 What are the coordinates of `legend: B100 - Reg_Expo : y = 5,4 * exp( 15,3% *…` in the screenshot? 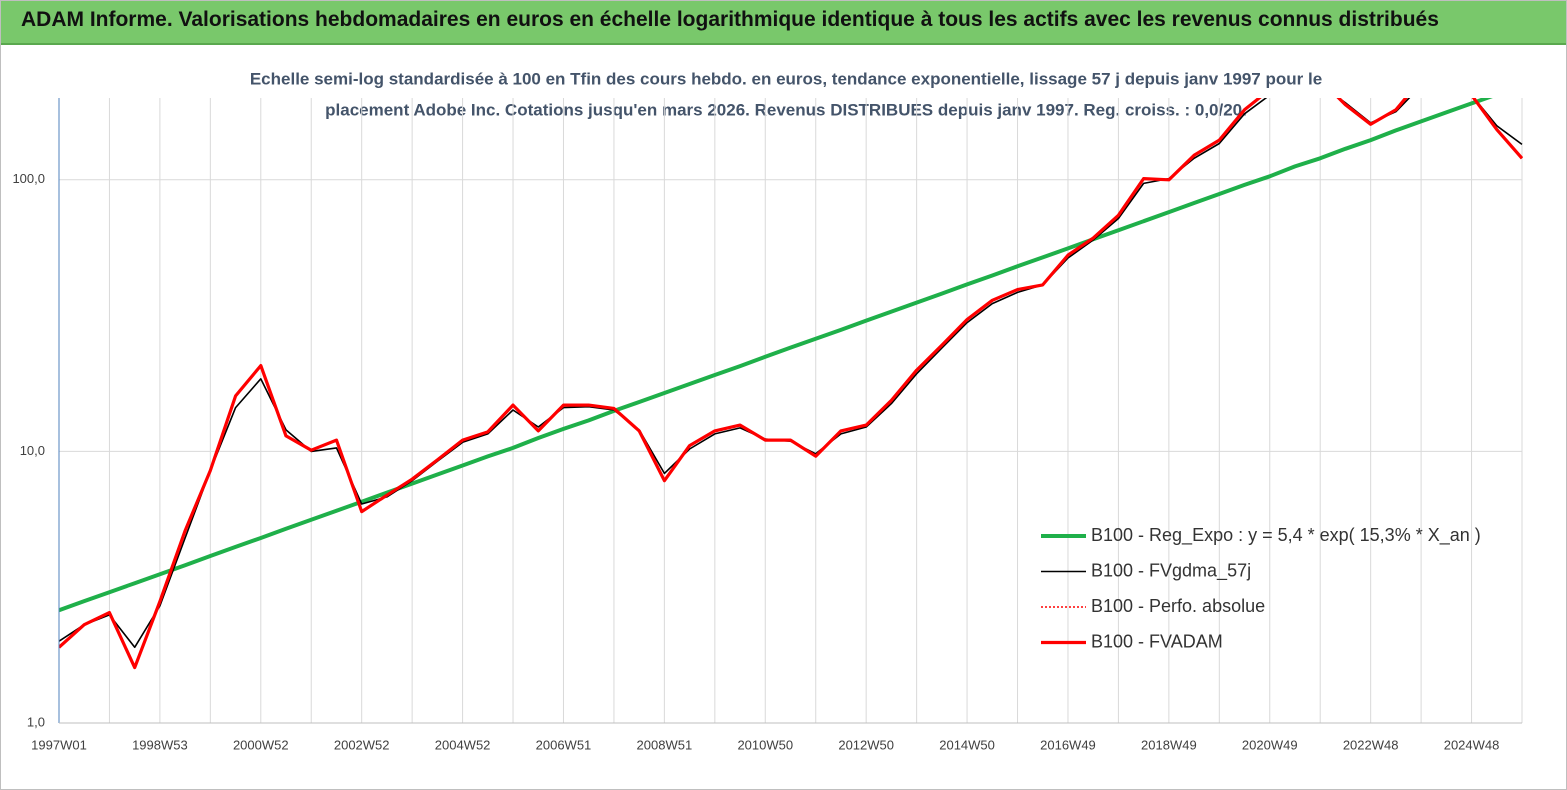 It's located at (1261, 588).